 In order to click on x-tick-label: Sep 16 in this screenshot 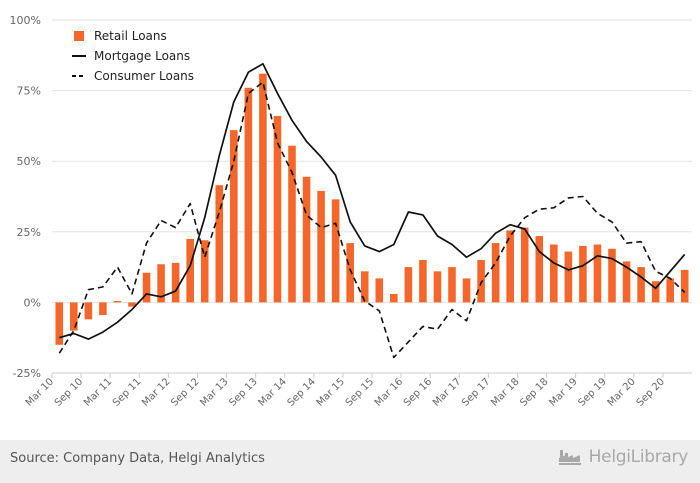, I will do `click(418, 392)`.